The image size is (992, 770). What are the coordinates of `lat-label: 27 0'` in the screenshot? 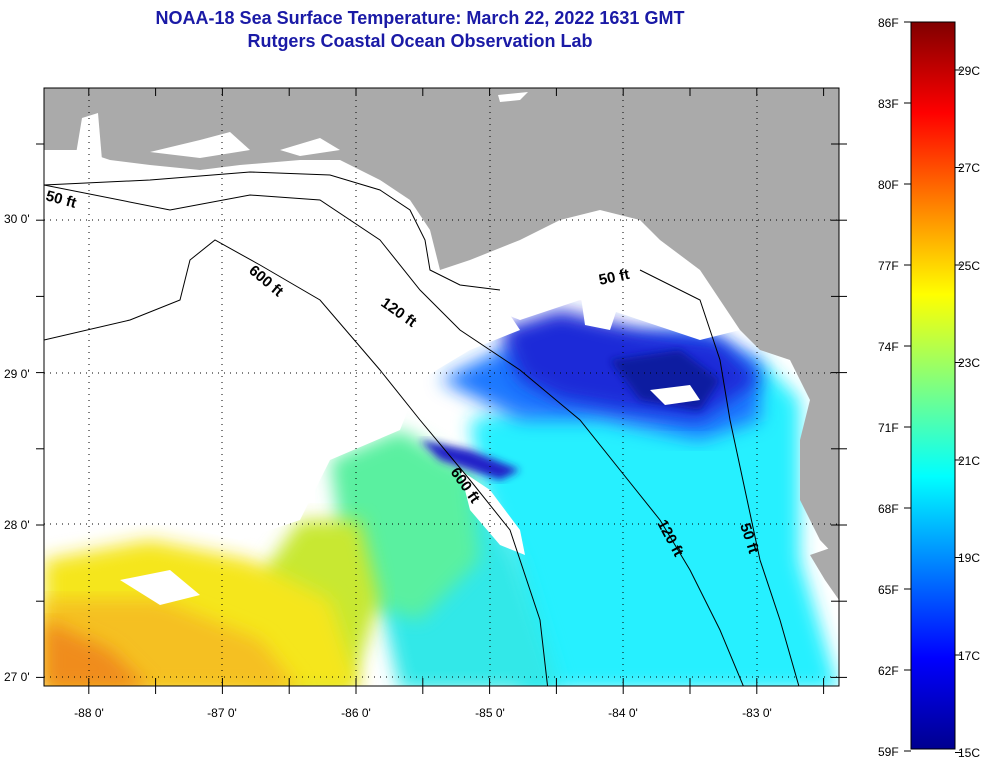 It's located at (17, 677).